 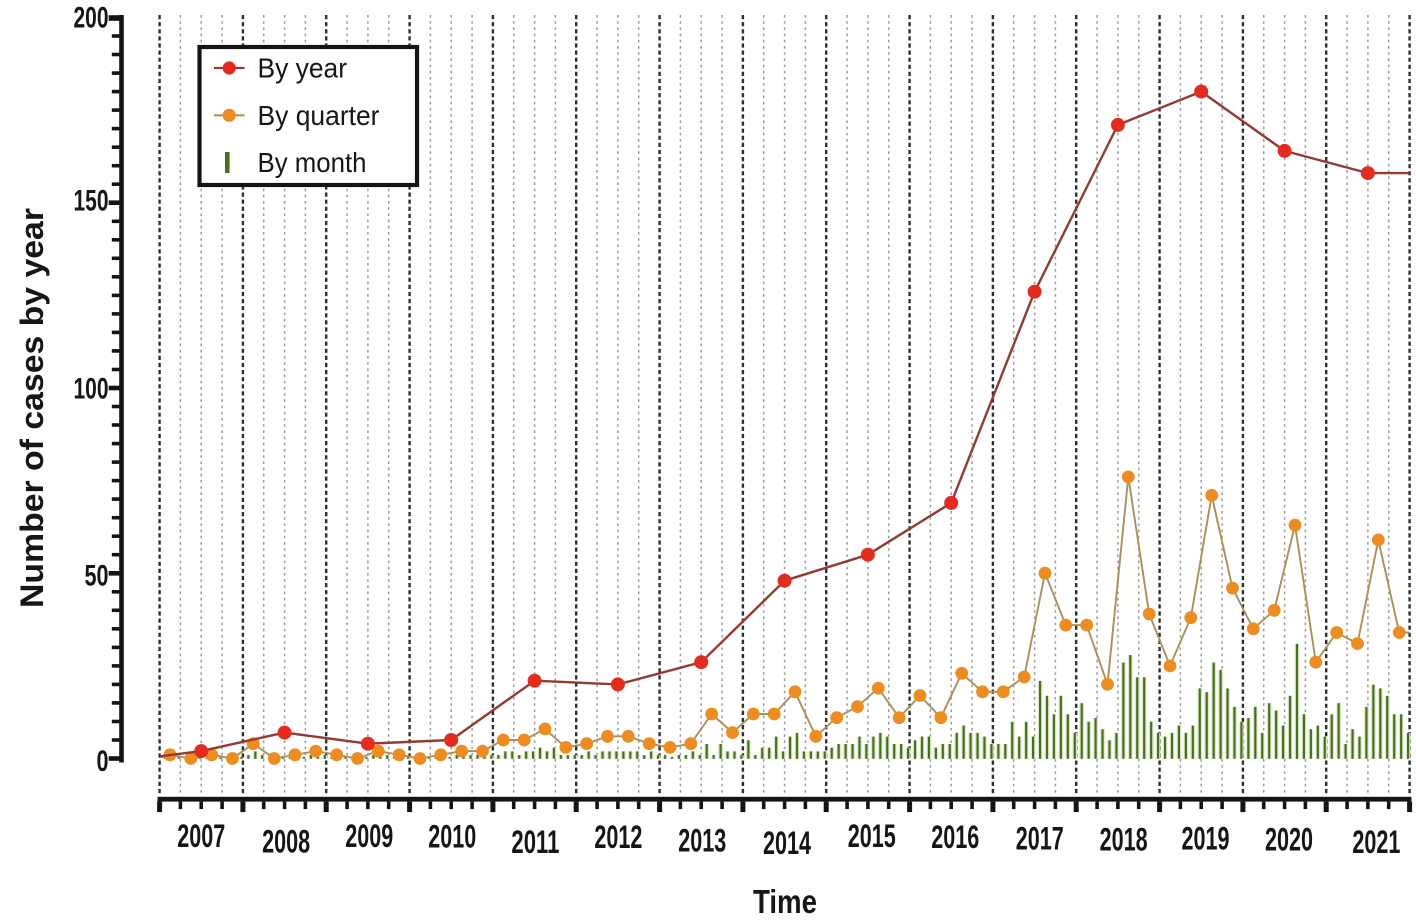 What do you see at coordinates (955, 837) in the screenshot?
I see `svg-text: 2016` at bounding box center [955, 837].